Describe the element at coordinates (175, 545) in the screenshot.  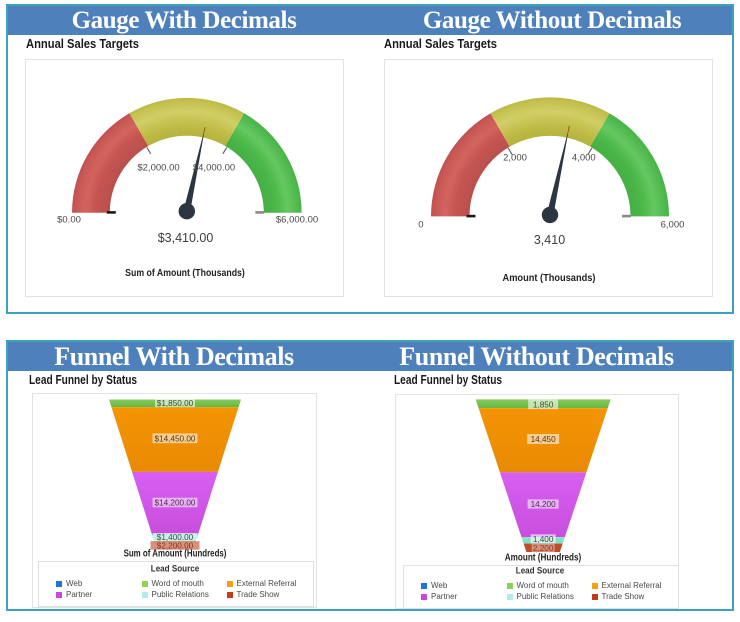
I see `svg-text: $2,200.00` at that location.